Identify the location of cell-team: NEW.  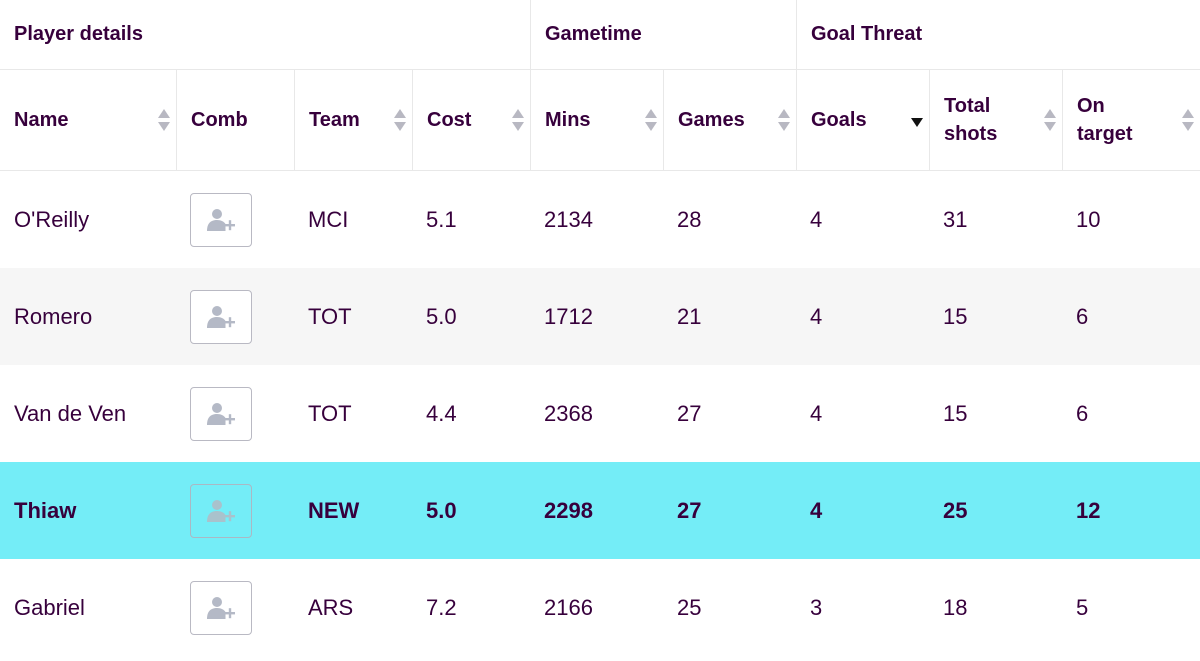
(353, 510).